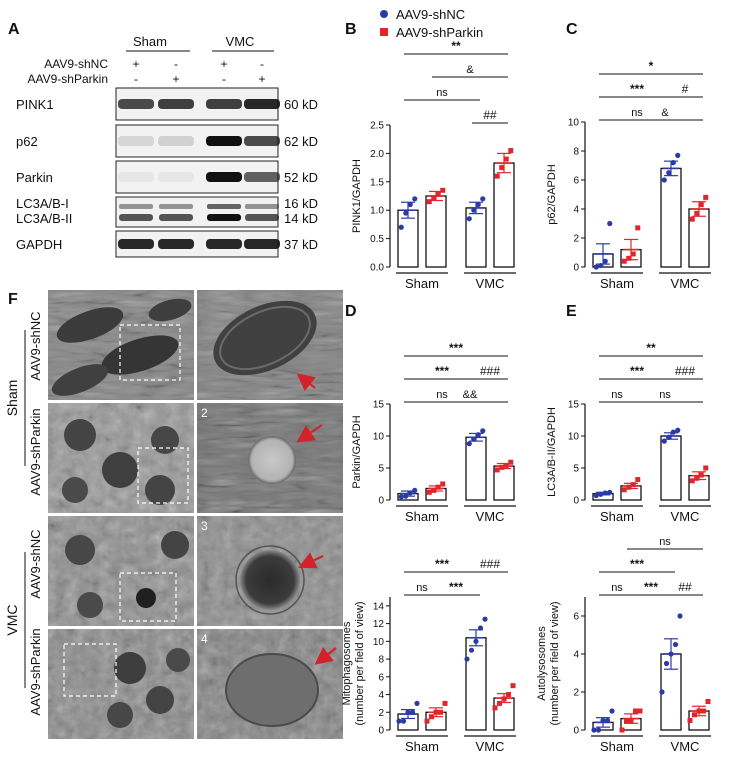 This screenshot has height=757, width=737. Describe the element at coordinates (301, 203) in the screenshot. I see `blot-kd-3: 16 kD` at that location.